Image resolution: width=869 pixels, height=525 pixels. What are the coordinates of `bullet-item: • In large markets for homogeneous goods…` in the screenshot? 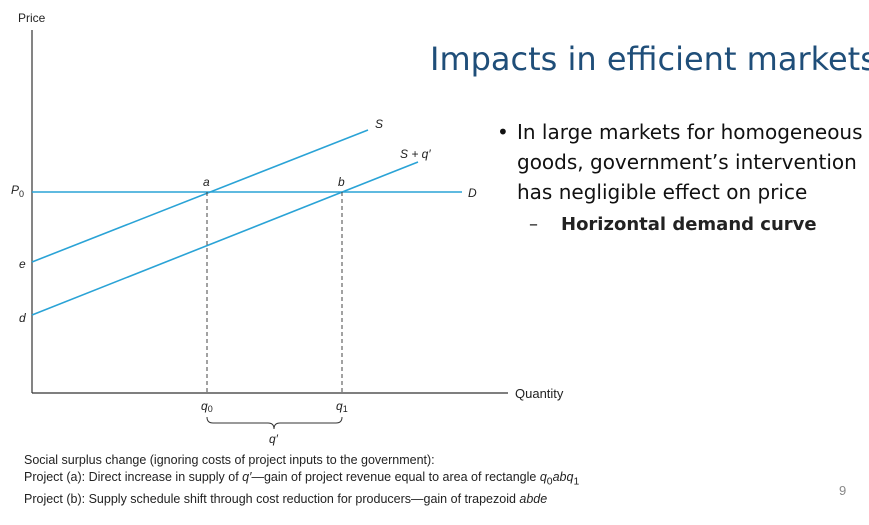 It's located at (683, 162).